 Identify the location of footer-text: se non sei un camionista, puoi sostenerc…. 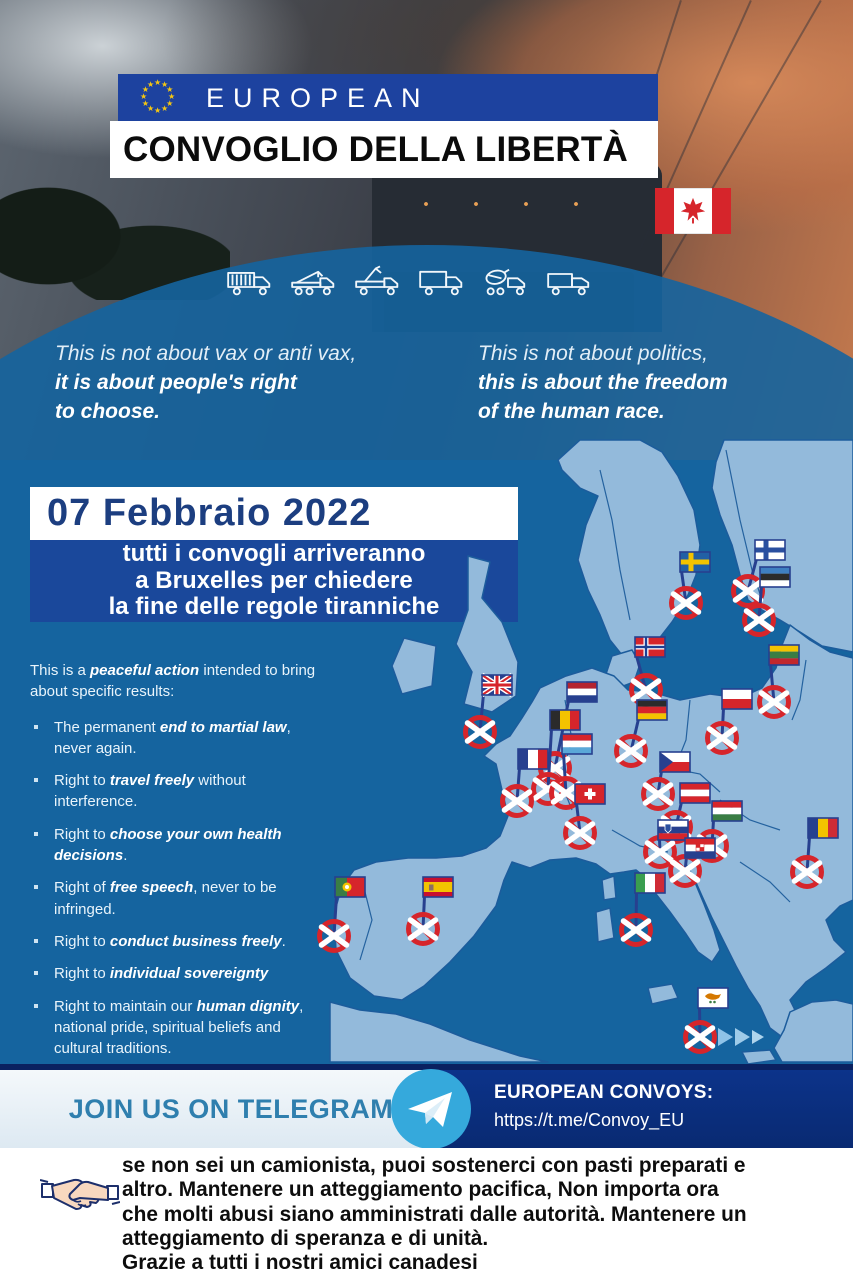
(474, 1213).